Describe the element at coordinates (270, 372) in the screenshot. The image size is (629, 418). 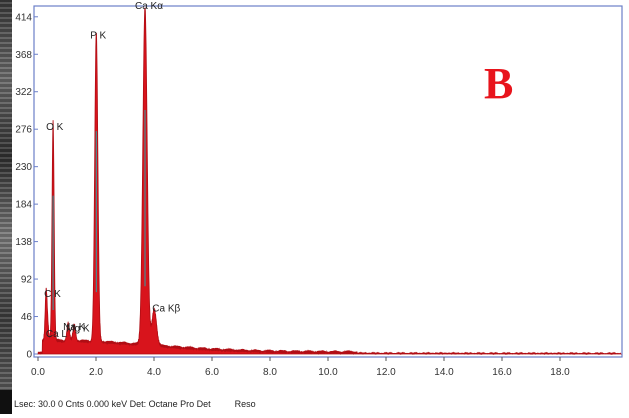
I see `x-tick-label: 8.0` at that location.